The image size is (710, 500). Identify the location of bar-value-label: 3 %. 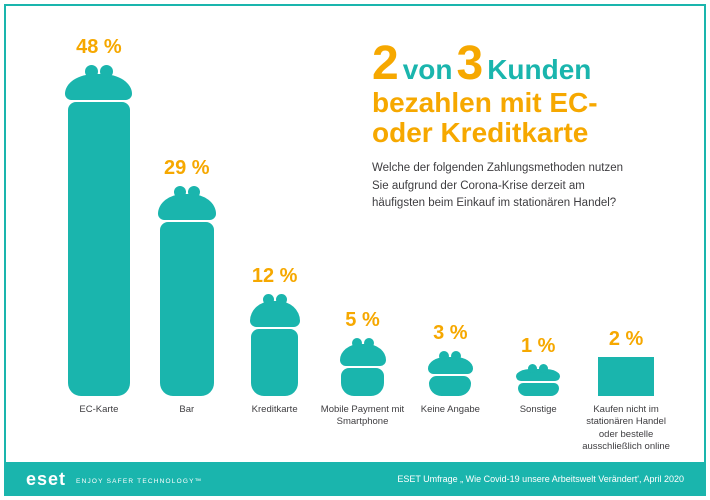
(450, 333).